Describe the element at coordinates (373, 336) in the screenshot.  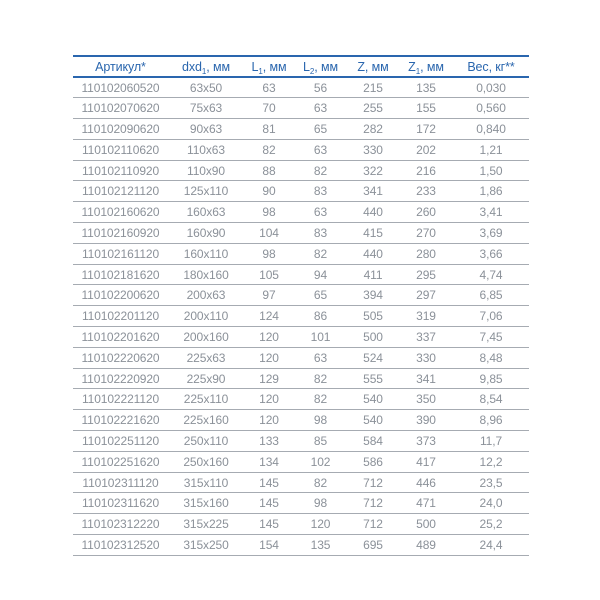
I see `cell-z: 500` at that location.